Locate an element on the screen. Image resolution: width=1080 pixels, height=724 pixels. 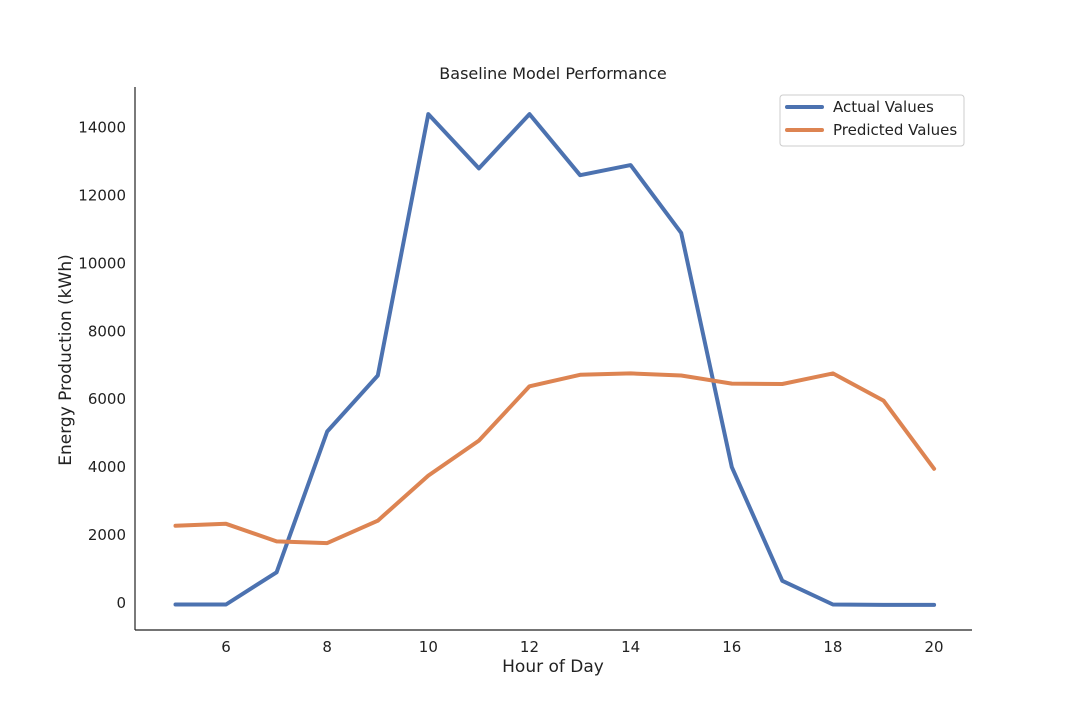
y-tick-label: 14000 is located at coordinates (102, 128).